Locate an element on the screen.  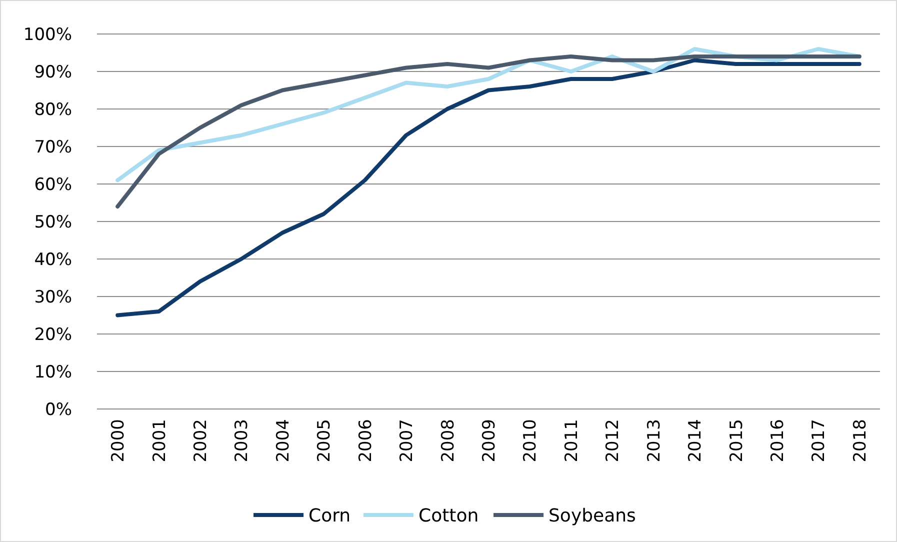
x-tick-label: 2002 is located at coordinates (201, 440).